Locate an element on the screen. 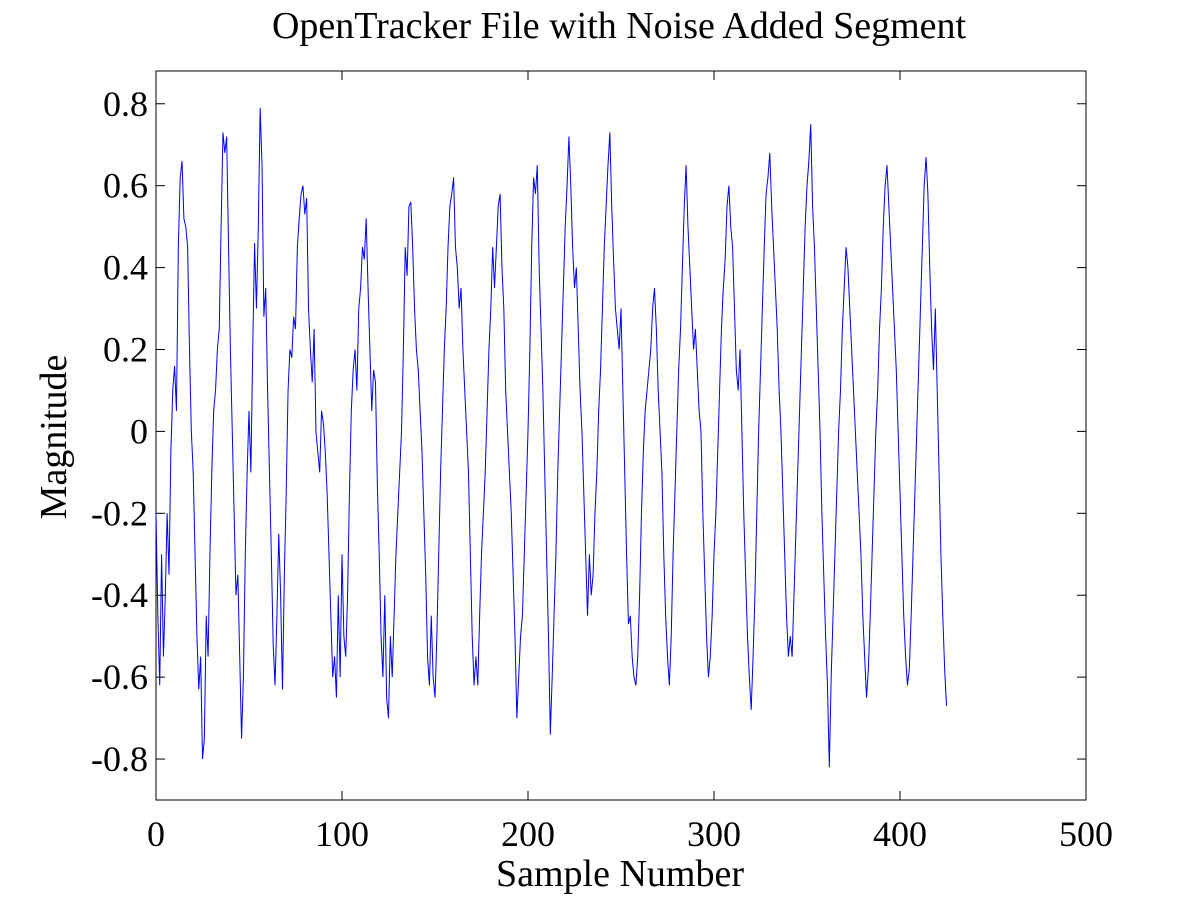 The image size is (1200, 900). y-tick-label: 0.8 is located at coordinates (125, 104).